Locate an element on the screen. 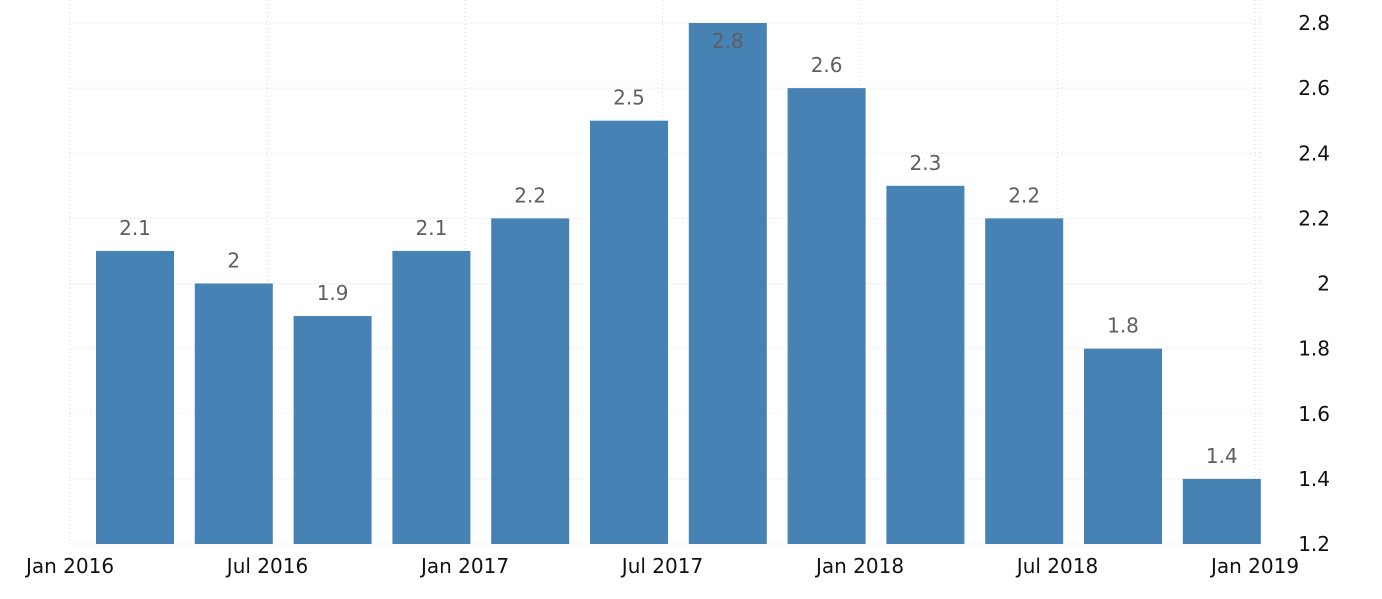 The image size is (1382, 599). y-tick-label: 2.6 is located at coordinates (1314, 88).